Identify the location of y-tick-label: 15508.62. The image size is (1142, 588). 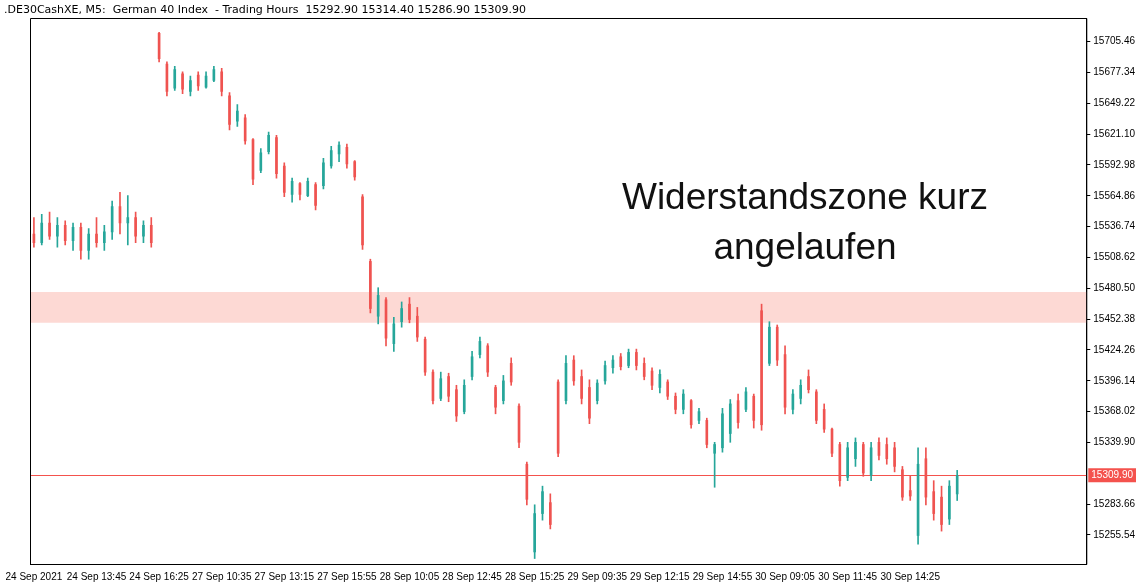
(1114, 257).